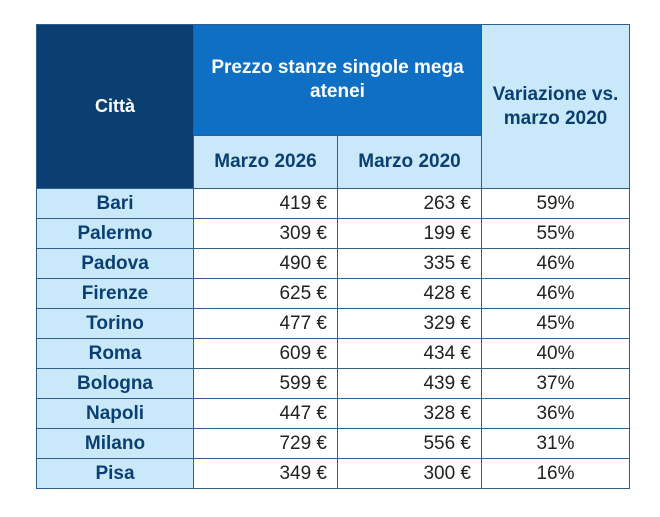 The image size is (660, 517). I want to click on header-row-sub: Marzo 2026 Marzo 2020, so click(333, 162).